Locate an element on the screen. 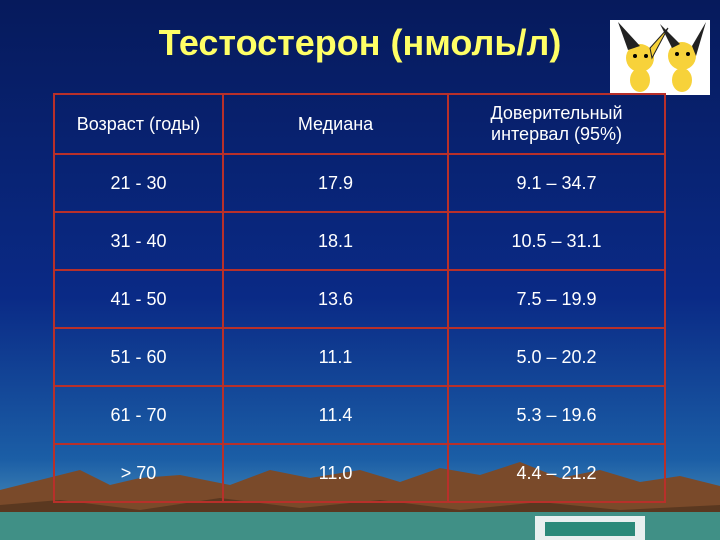 The image size is (720, 540). table-cell: 18.1 is located at coordinates (335, 241).